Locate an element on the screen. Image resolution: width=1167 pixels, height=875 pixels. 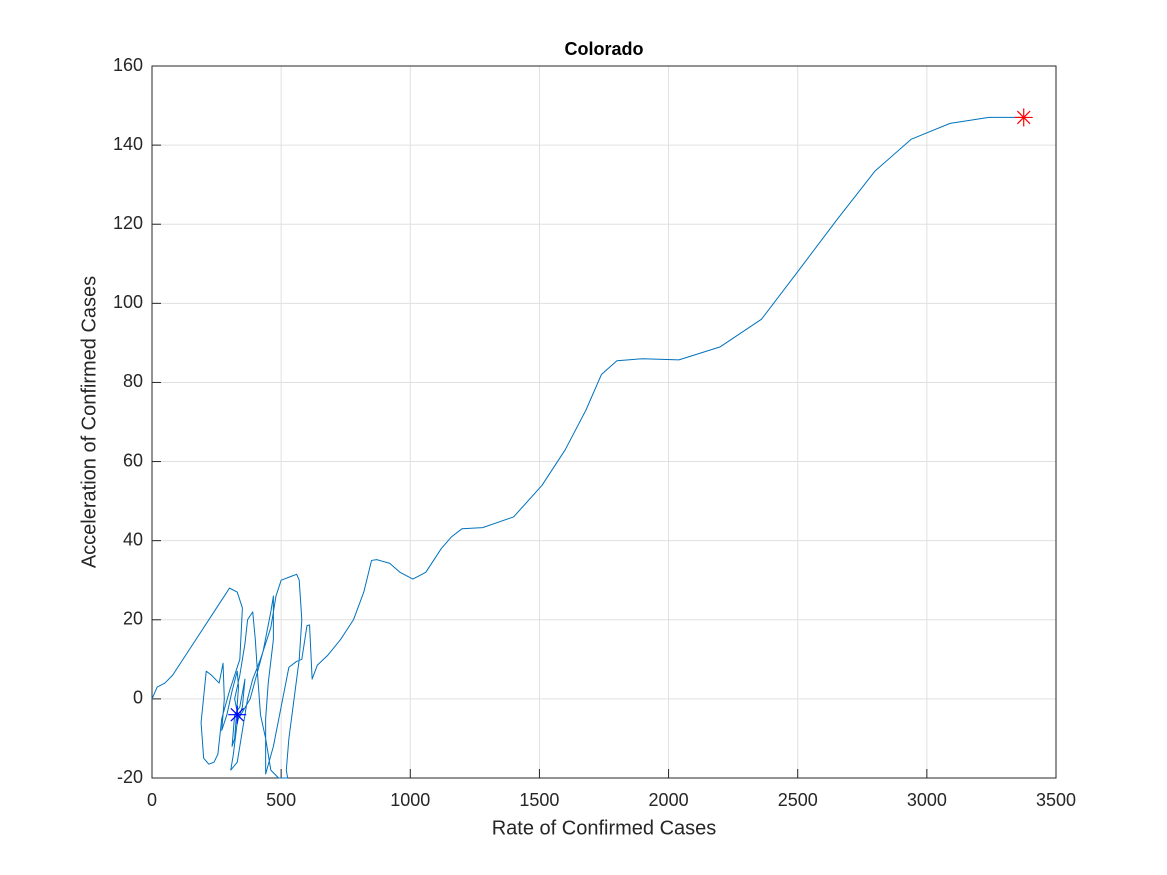
y-tick-label: 120 is located at coordinates (128, 223).